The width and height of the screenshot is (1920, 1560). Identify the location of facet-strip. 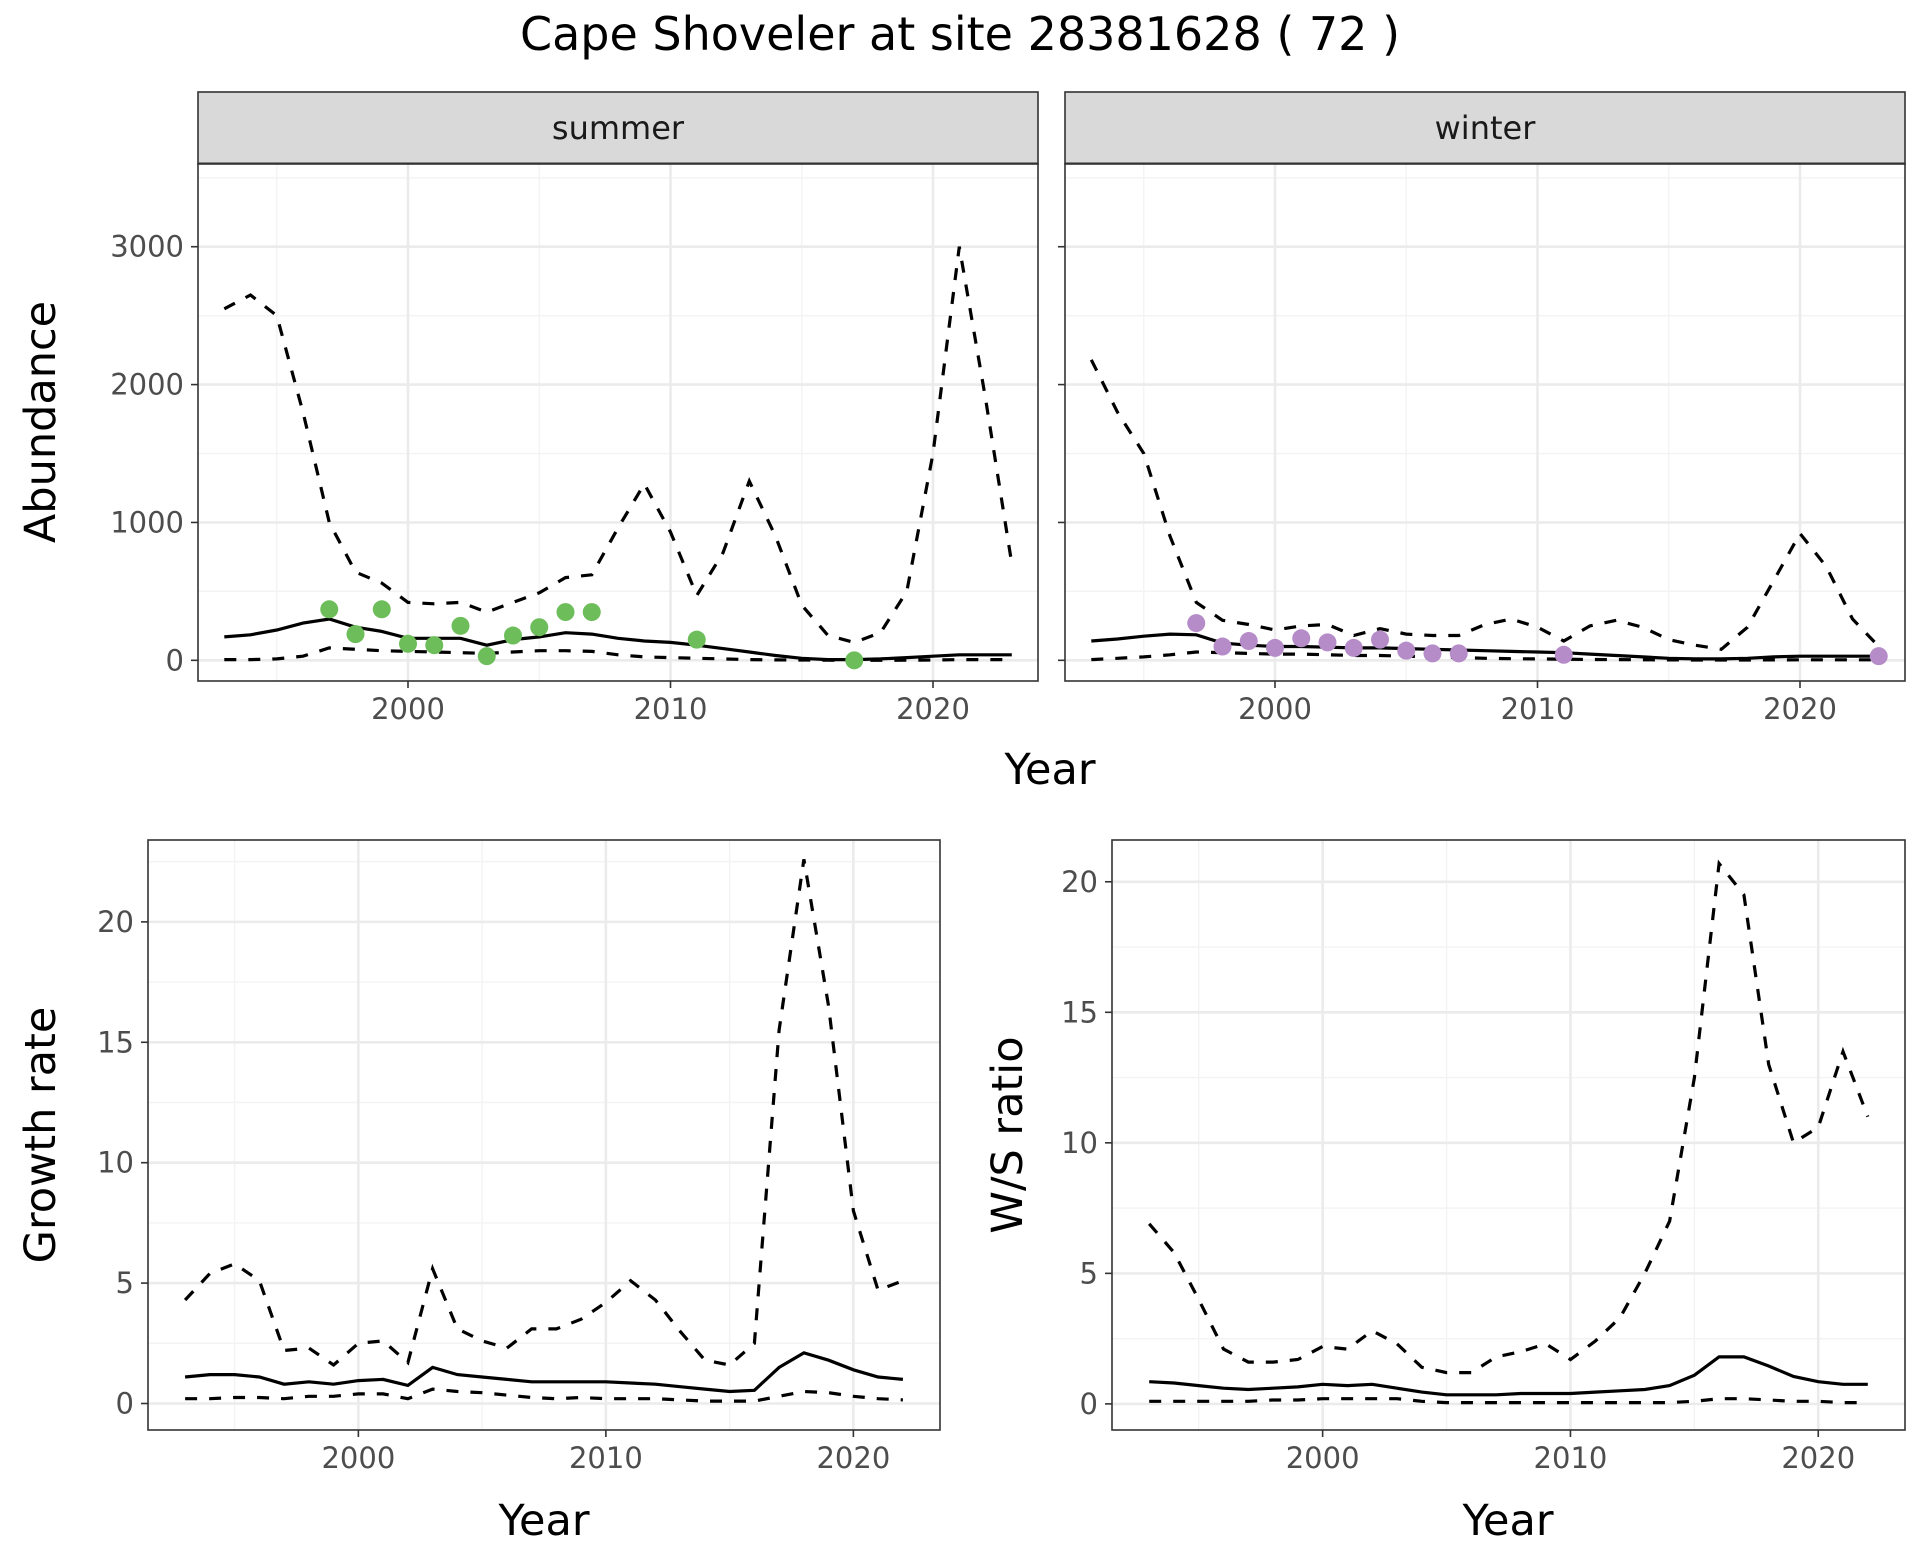
(618, 128).